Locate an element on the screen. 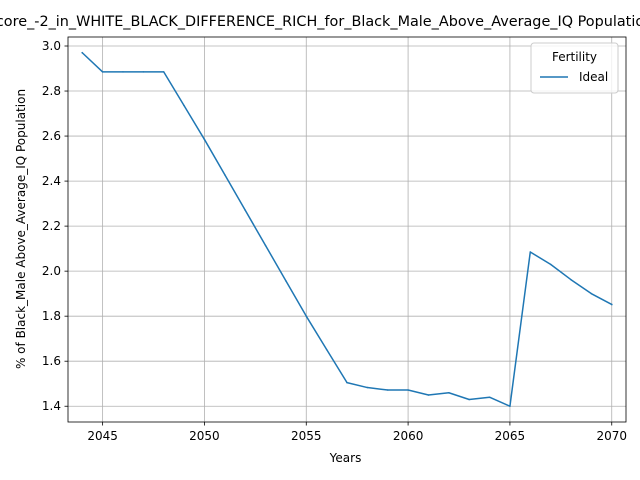 The image size is (640, 480). legend-box is located at coordinates (574, 68).